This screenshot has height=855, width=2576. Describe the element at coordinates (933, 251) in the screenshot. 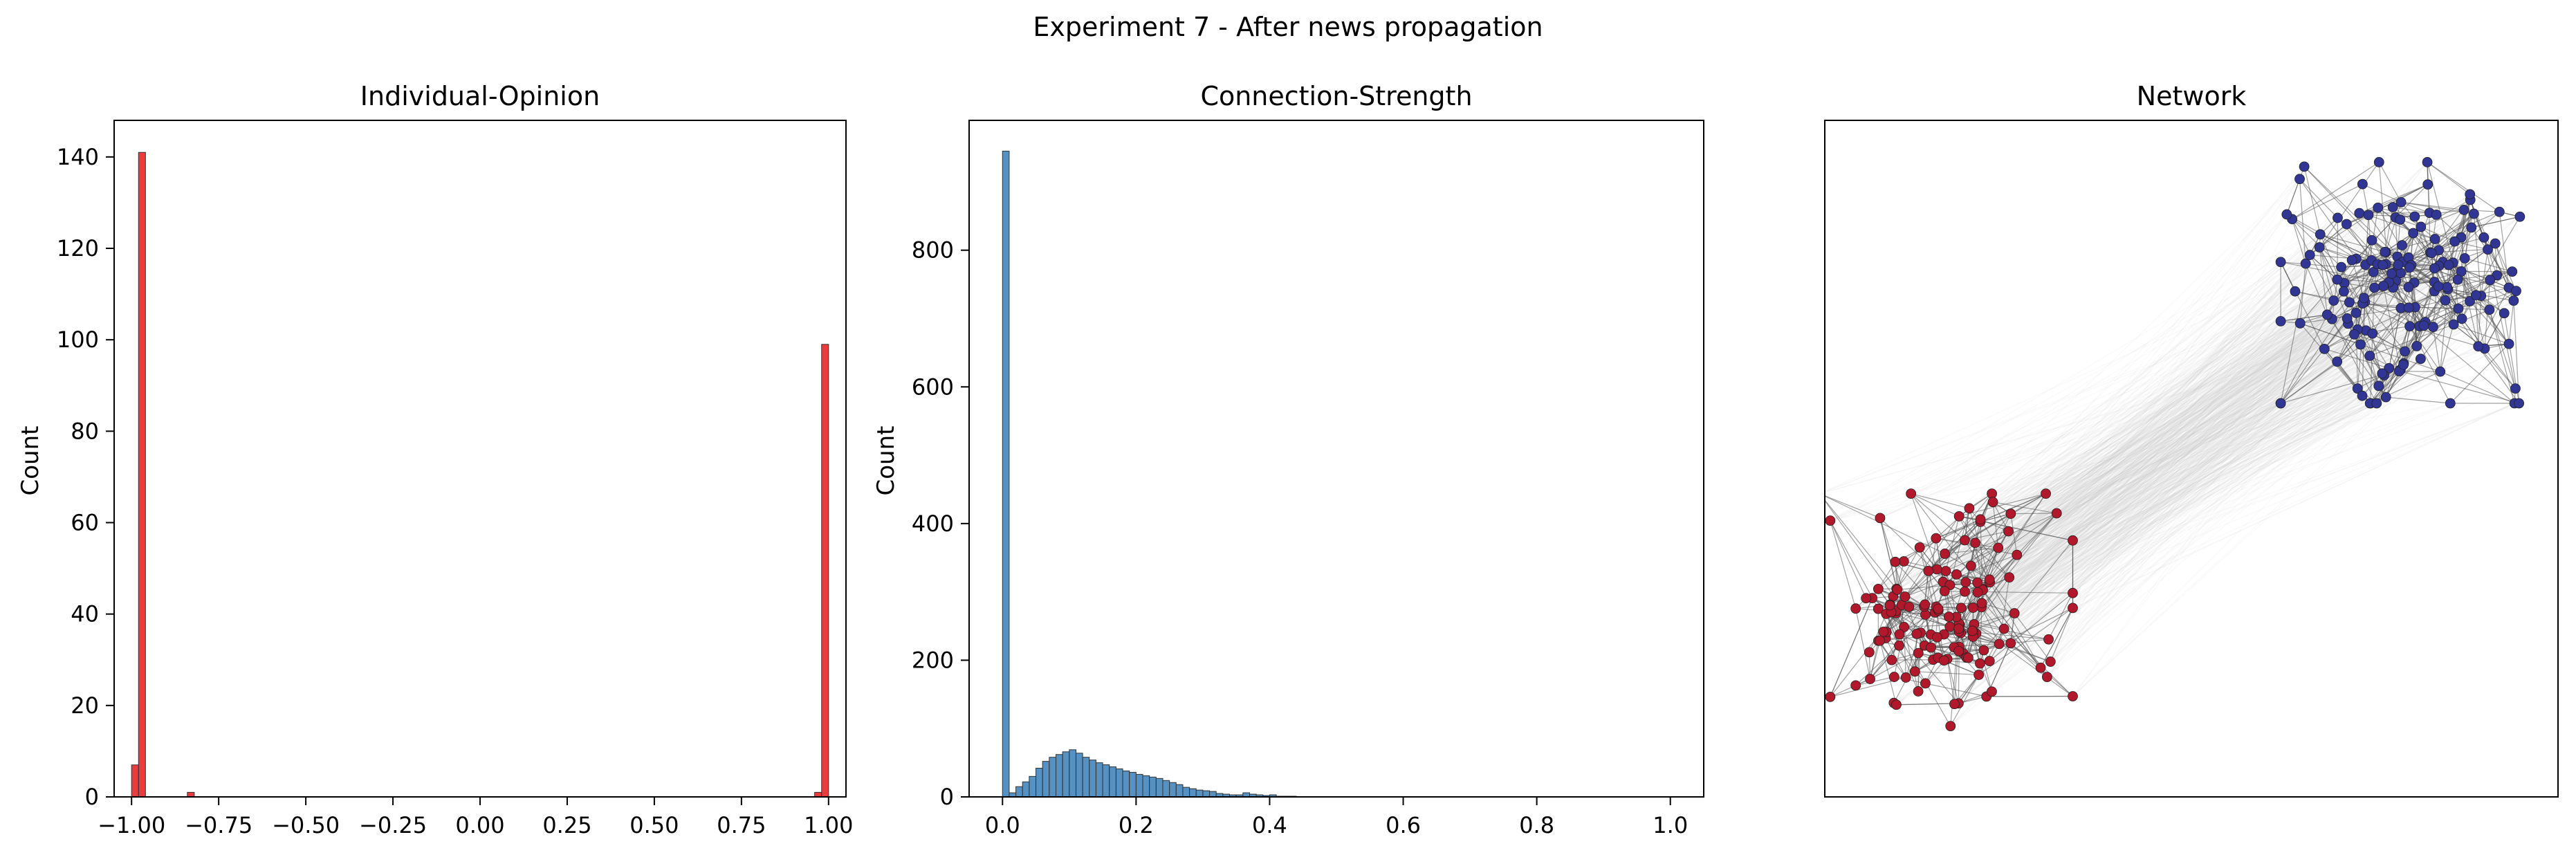

I see `strength-histogram-ytick-label: 800` at that location.